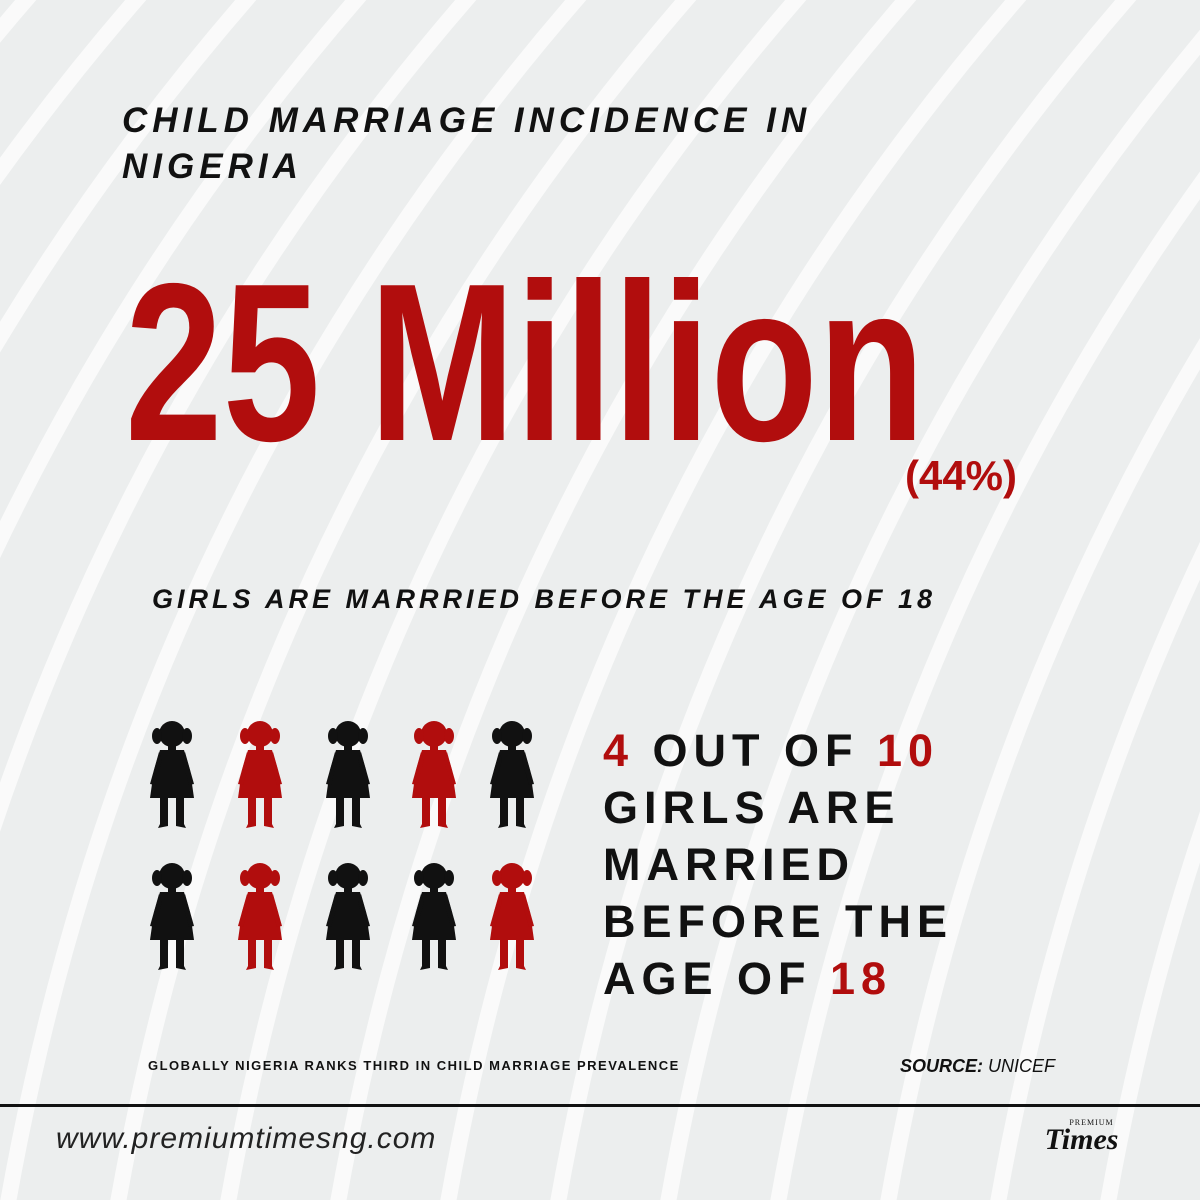  Describe the element at coordinates (717, 978) in the screenshot. I see `statement-text: AGE OF` at that location.